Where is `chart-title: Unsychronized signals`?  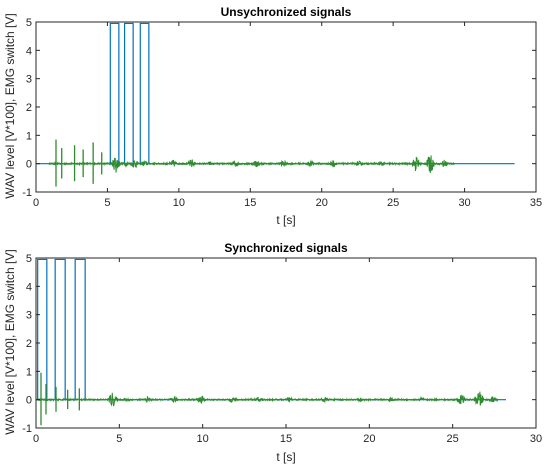
chart-title: Unsychronized signals is located at coordinates (286, 12).